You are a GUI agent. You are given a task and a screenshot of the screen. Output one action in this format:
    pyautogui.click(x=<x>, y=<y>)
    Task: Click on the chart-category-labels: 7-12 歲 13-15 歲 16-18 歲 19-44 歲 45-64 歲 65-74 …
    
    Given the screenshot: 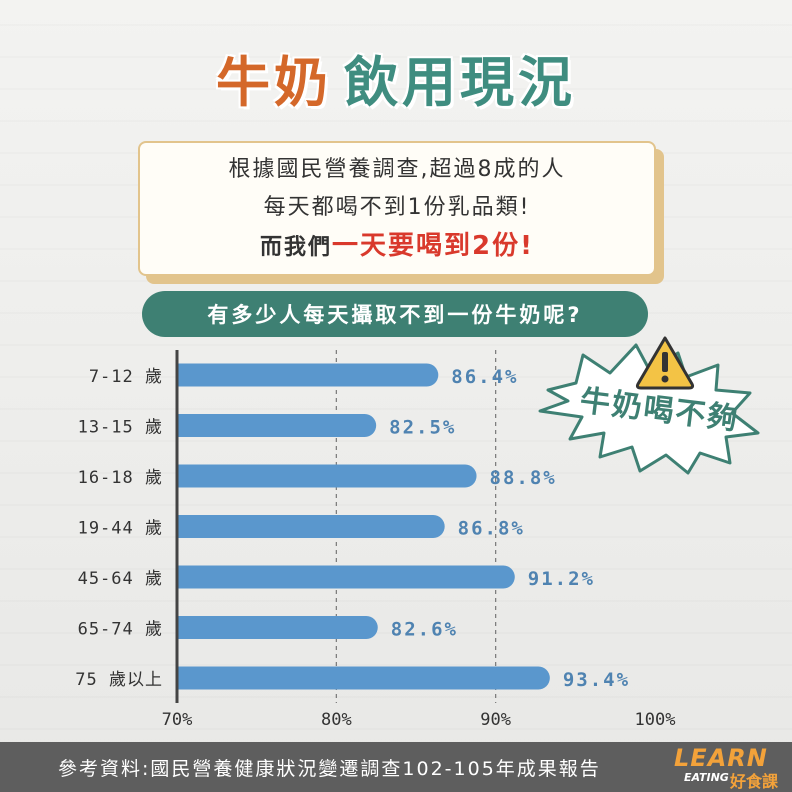 What is the action you would take?
    pyautogui.click(x=119, y=528)
    